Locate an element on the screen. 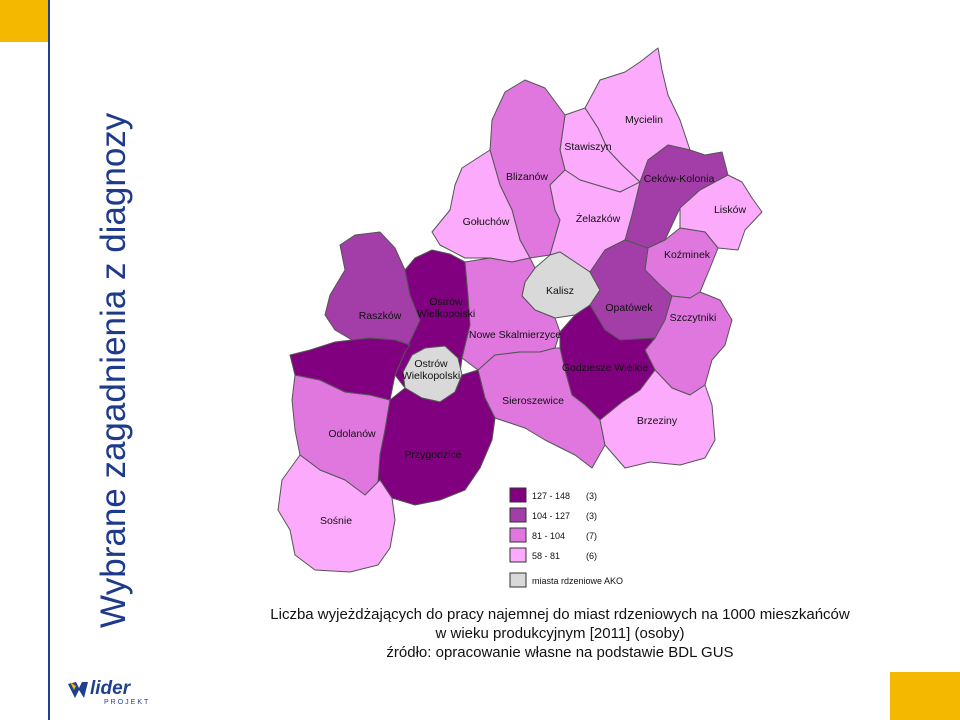 The height and width of the screenshot is (720, 960). corner-accent-bottom-right is located at coordinates (925, 696).